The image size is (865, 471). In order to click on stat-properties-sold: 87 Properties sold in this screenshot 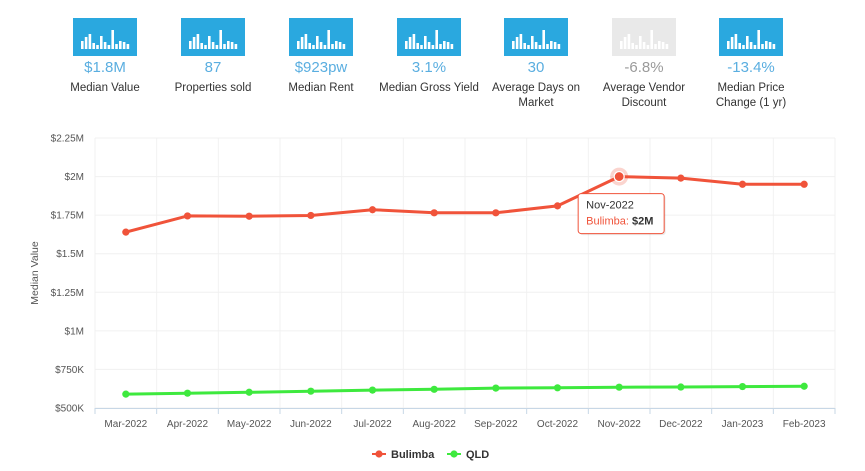, I will do `click(213, 57)`.